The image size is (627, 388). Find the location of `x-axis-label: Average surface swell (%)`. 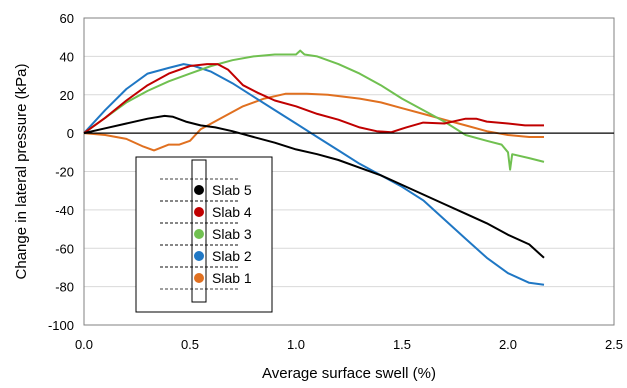

x-axis-label: Average surface swell (%) is located at coordinates (349, 373).